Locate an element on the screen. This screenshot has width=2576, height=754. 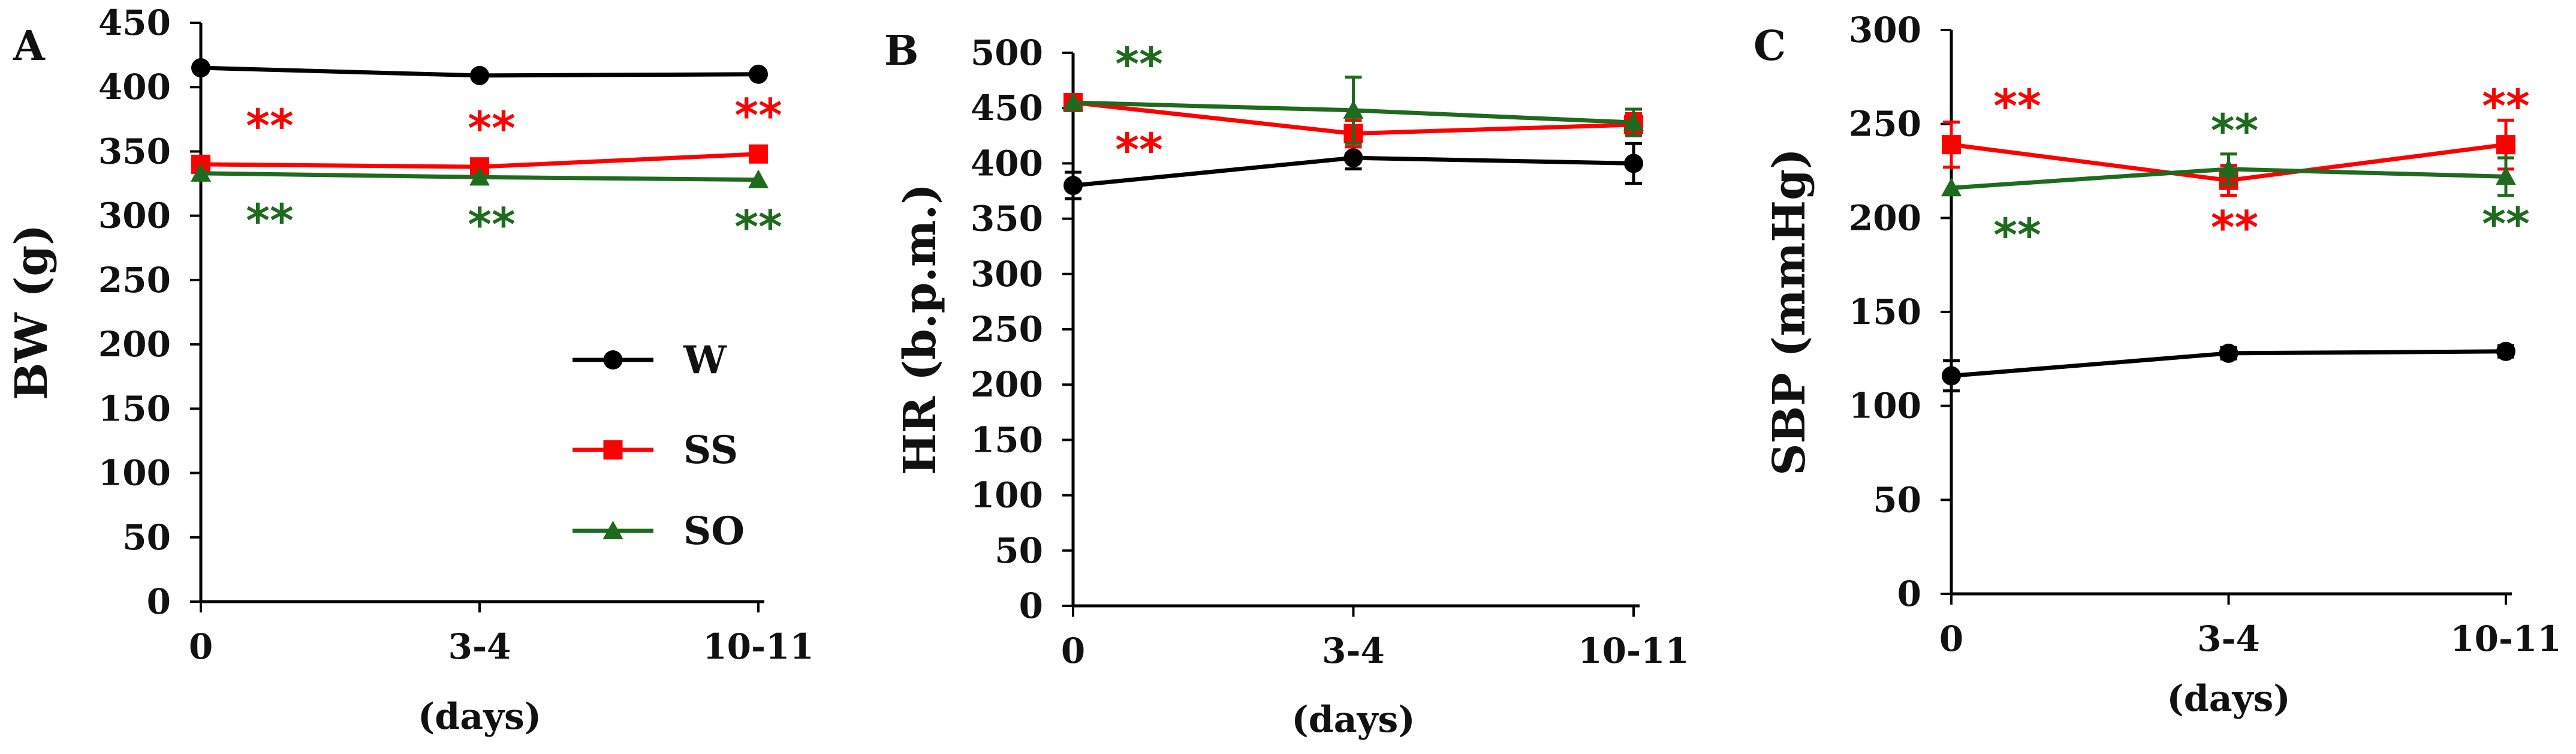
panel-label: B is located at coordinates (901, 51).